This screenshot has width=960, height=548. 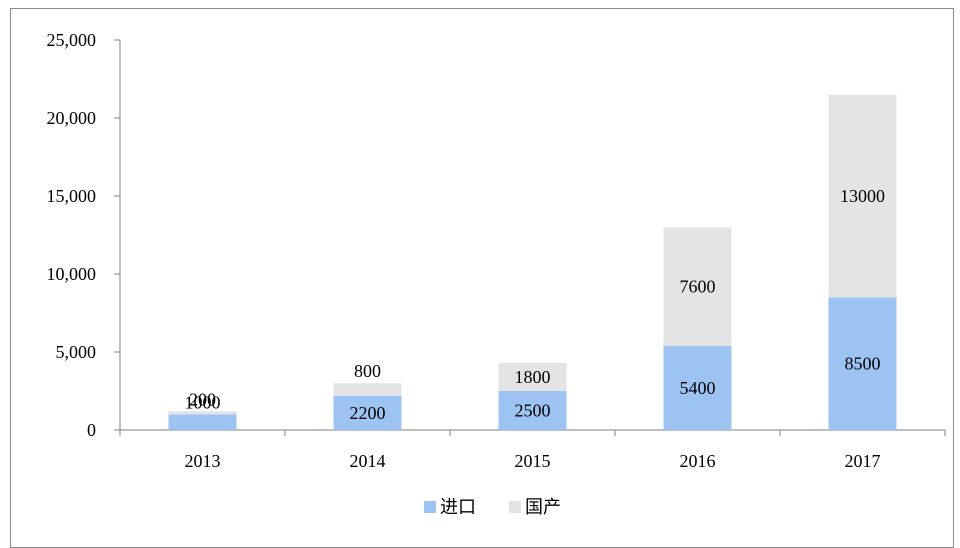 I want to click on y-tick-label: 20,000, so click(x=72, y=118).